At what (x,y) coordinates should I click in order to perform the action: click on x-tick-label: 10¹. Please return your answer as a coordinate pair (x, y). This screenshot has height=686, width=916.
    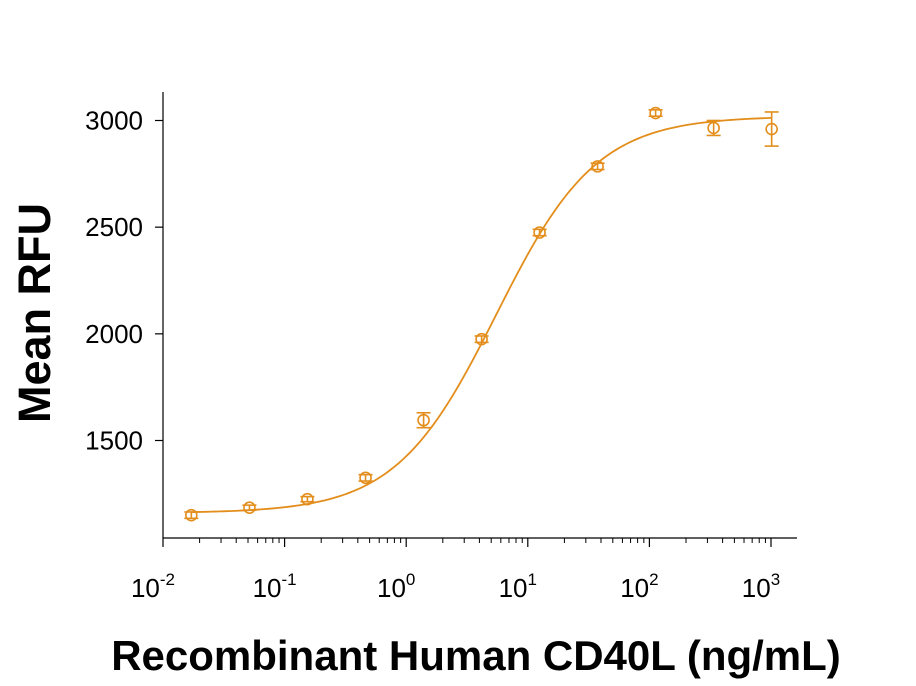
    Looking at the image, I should click on (518, 586).